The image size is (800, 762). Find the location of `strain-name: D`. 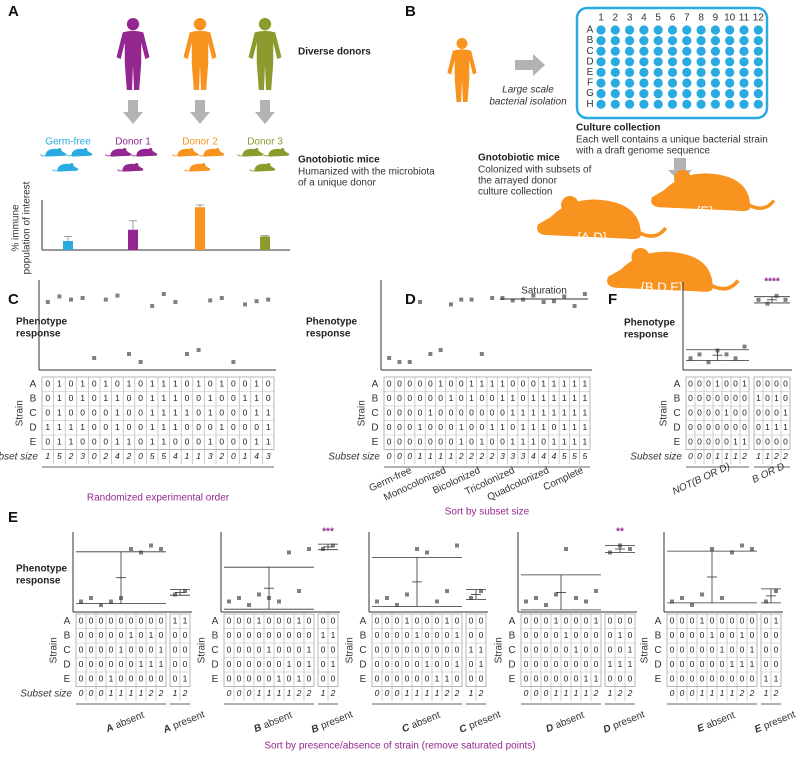

strain-name: D is located at coordinates (607, 728).